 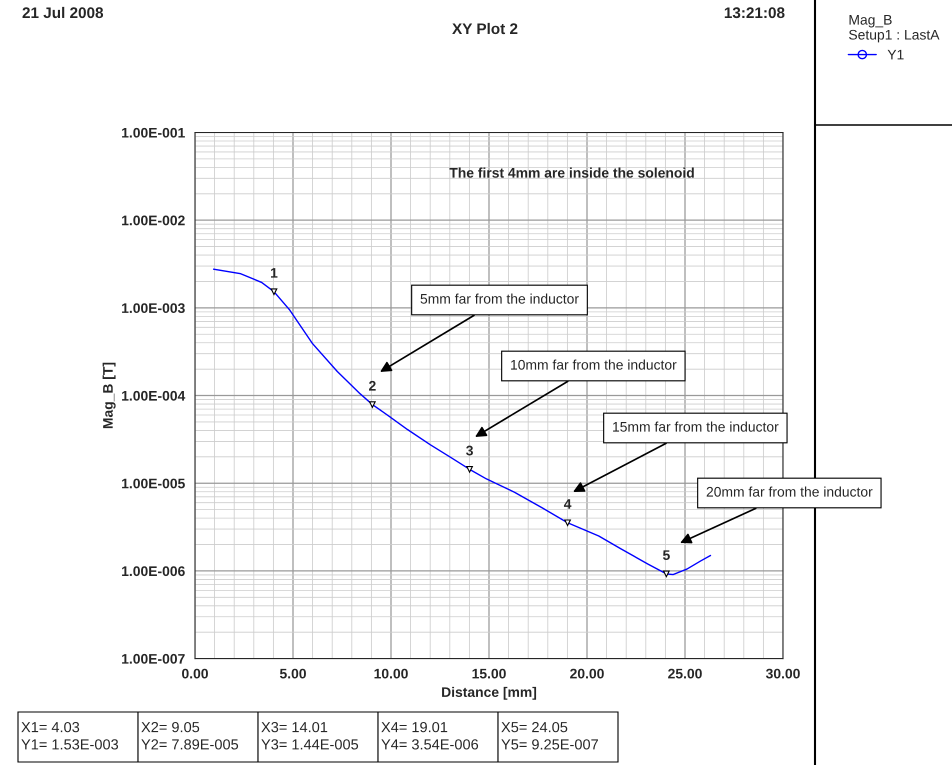 I want to click on text: X5= 24.05 Y5= 9.25E-007, so click(x=549, y=736).